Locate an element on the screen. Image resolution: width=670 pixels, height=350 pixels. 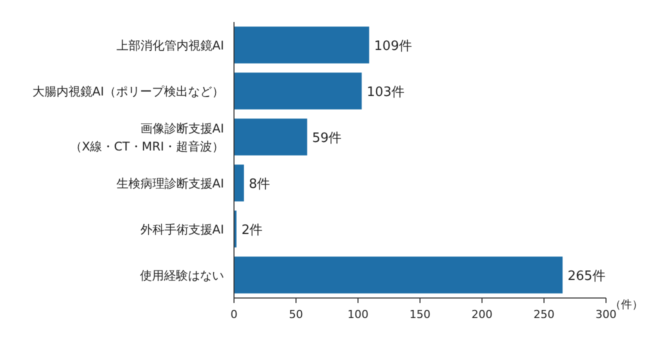
y-tick-label: 外科手術支援AI is located at coordinates (182, 229).